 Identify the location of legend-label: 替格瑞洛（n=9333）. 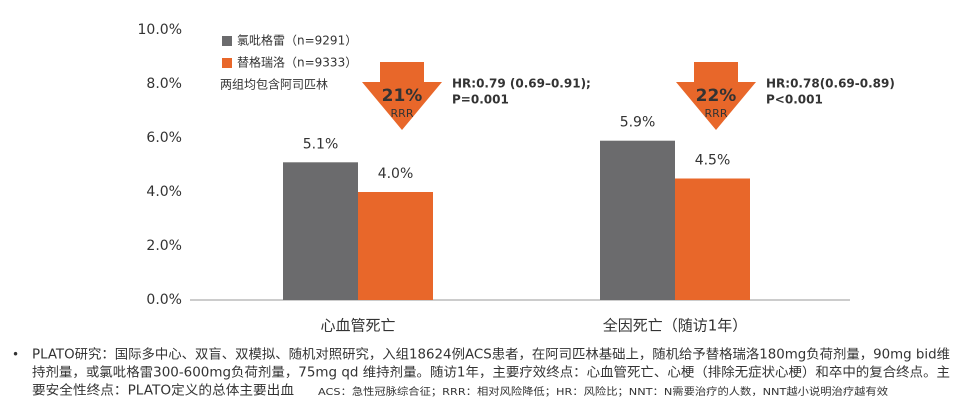
(297, 62).